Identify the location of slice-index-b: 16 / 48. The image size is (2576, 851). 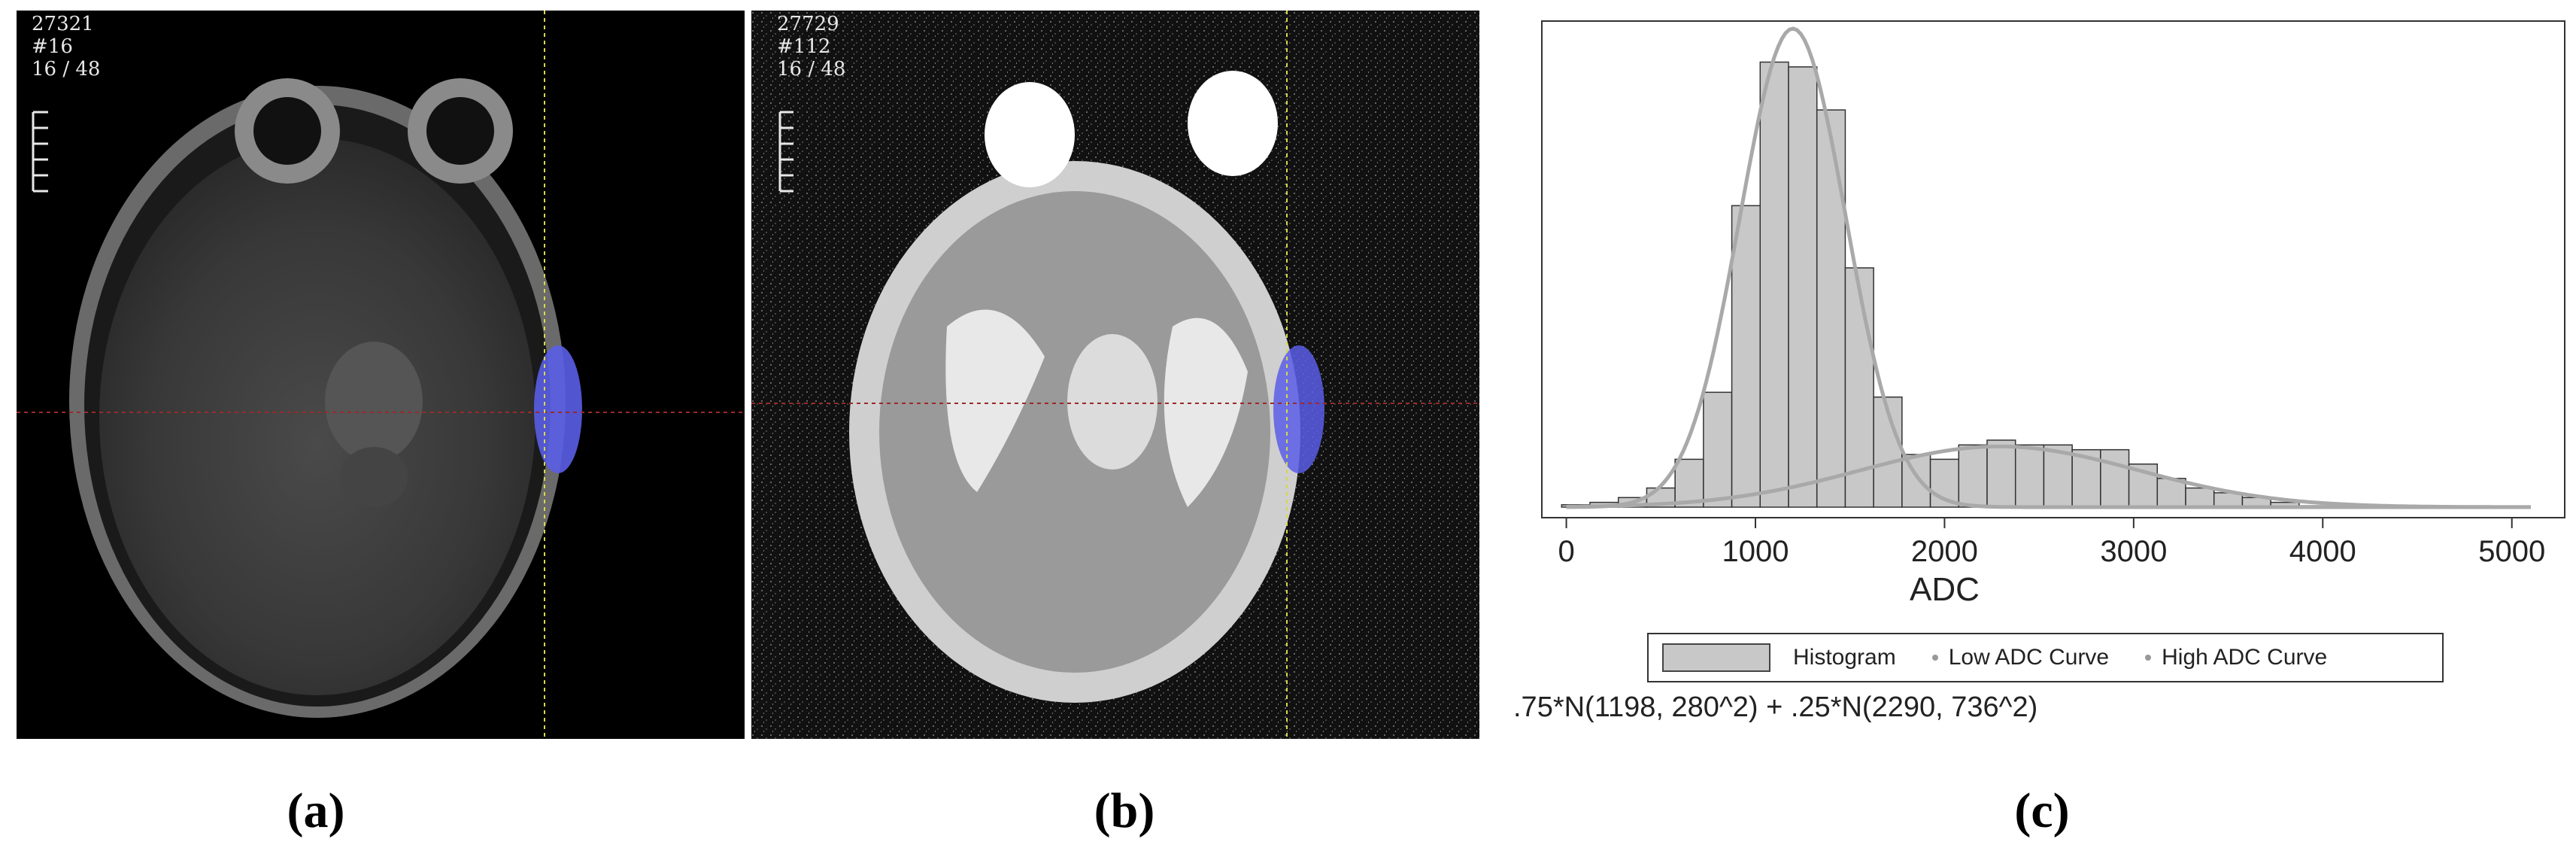
(811, 69).